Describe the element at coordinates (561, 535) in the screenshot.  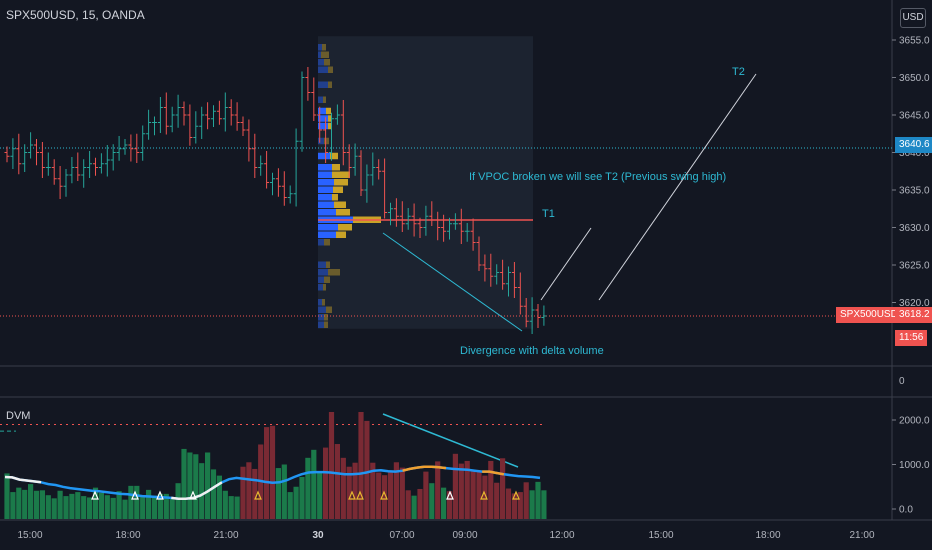
I see `time-tick-label: 12:00` at that location.